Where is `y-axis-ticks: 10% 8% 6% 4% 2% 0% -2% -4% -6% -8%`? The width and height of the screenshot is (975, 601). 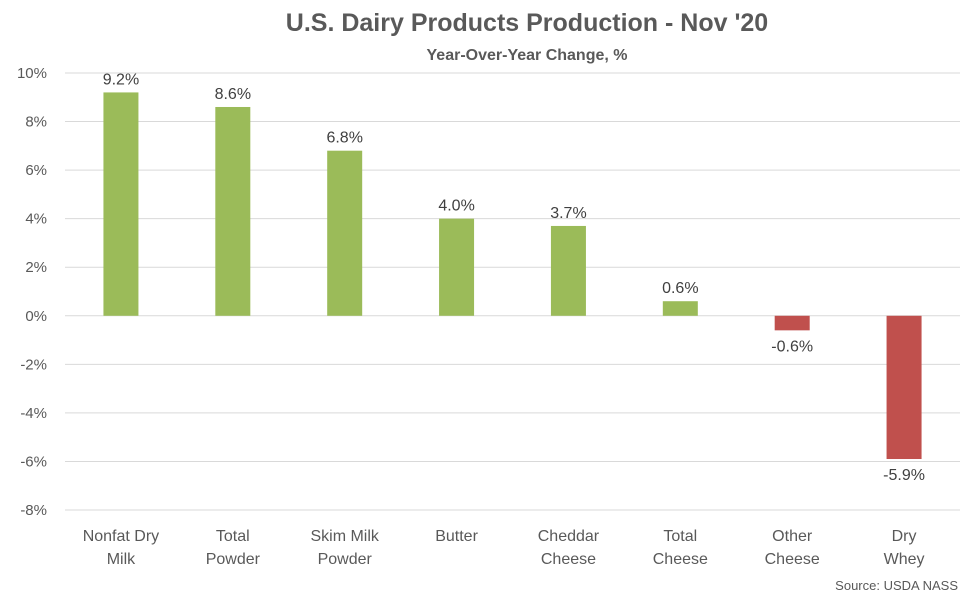
y-axis-ticks: 10% 8% 6% 4% 2% 0% -2% -4% -6% -8% is located at coordinates (32, 292).